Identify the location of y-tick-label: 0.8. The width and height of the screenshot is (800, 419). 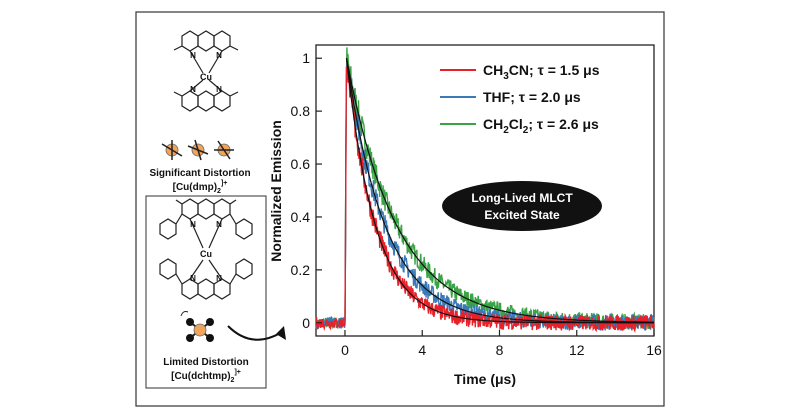
(301, 111).